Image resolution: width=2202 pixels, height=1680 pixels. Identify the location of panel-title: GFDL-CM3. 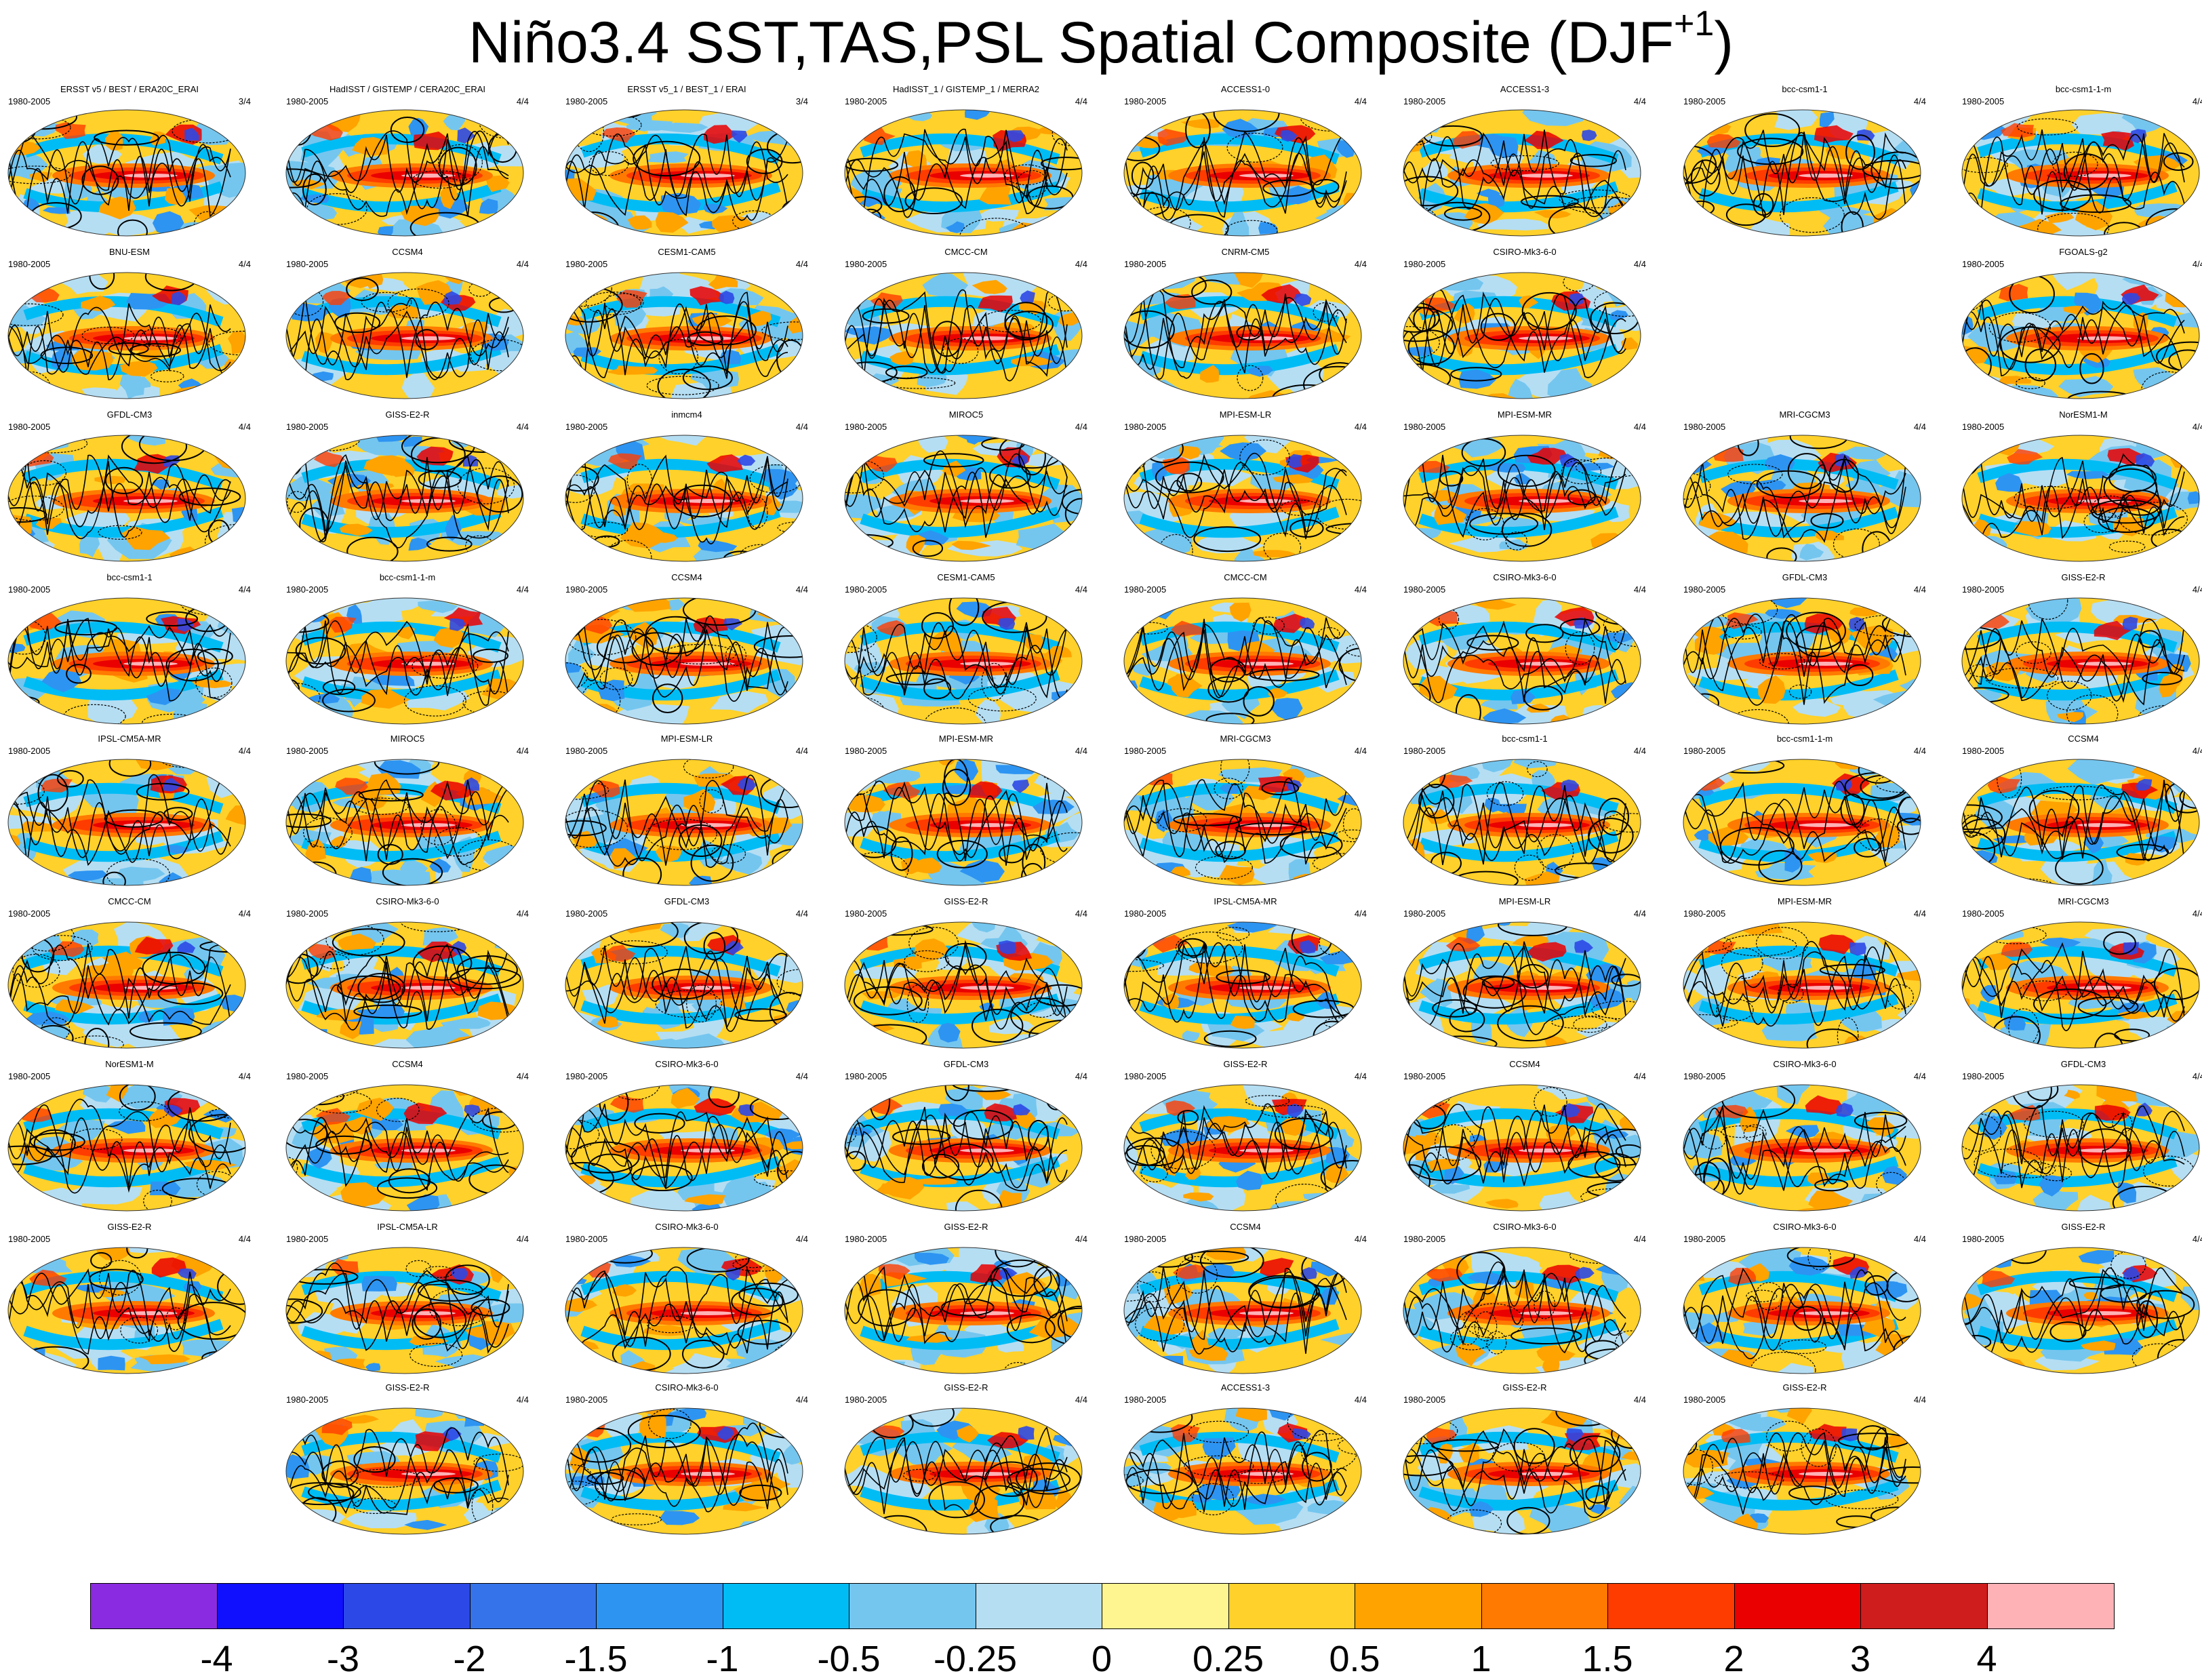
(2083, 1064).